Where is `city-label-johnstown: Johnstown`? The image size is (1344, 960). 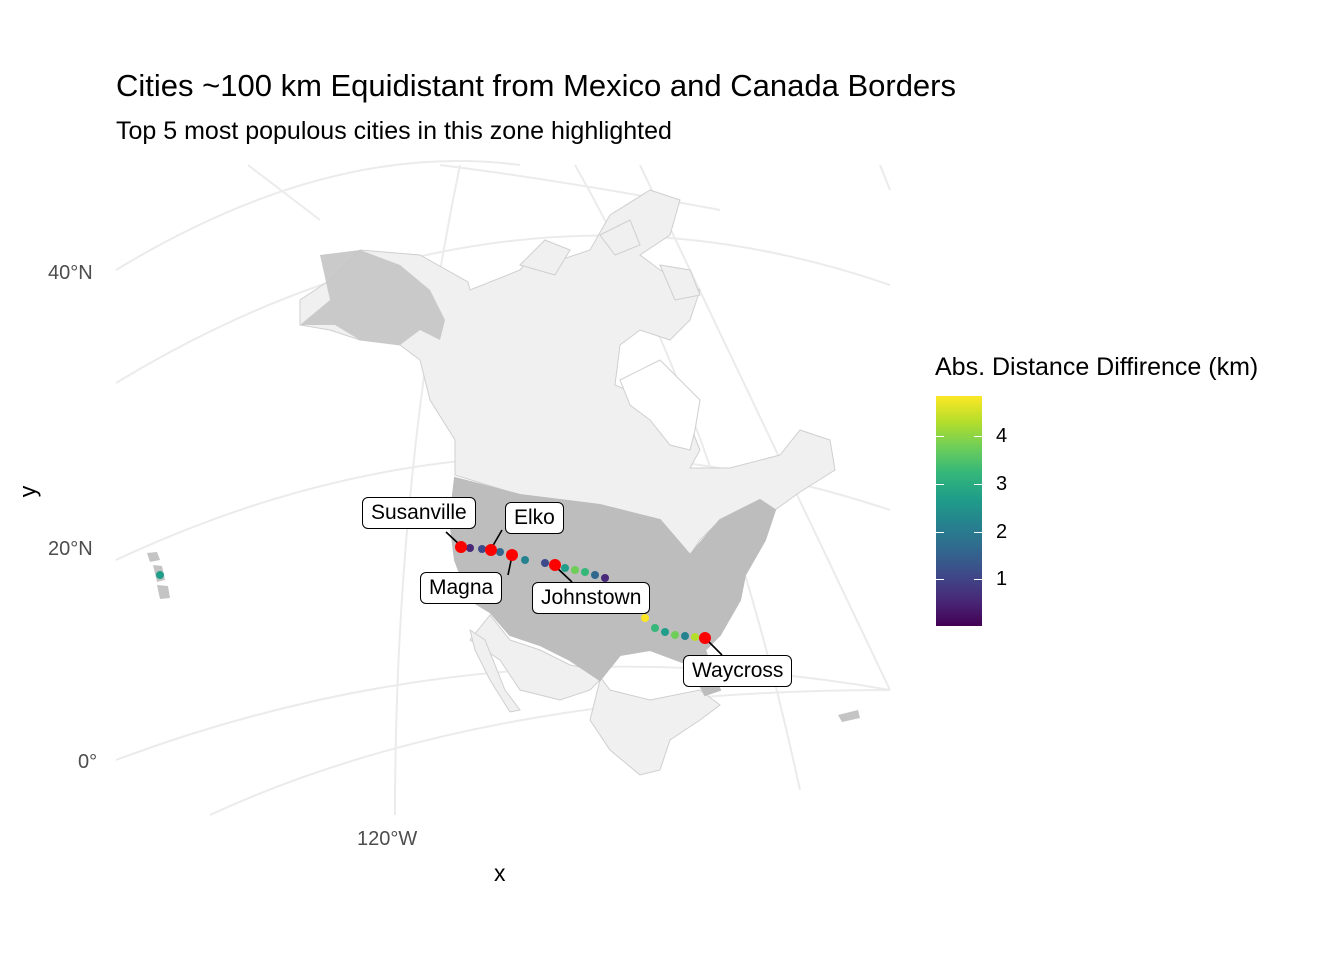 city-label-johnstown: Johnstown is located at coordinates (591, 598).